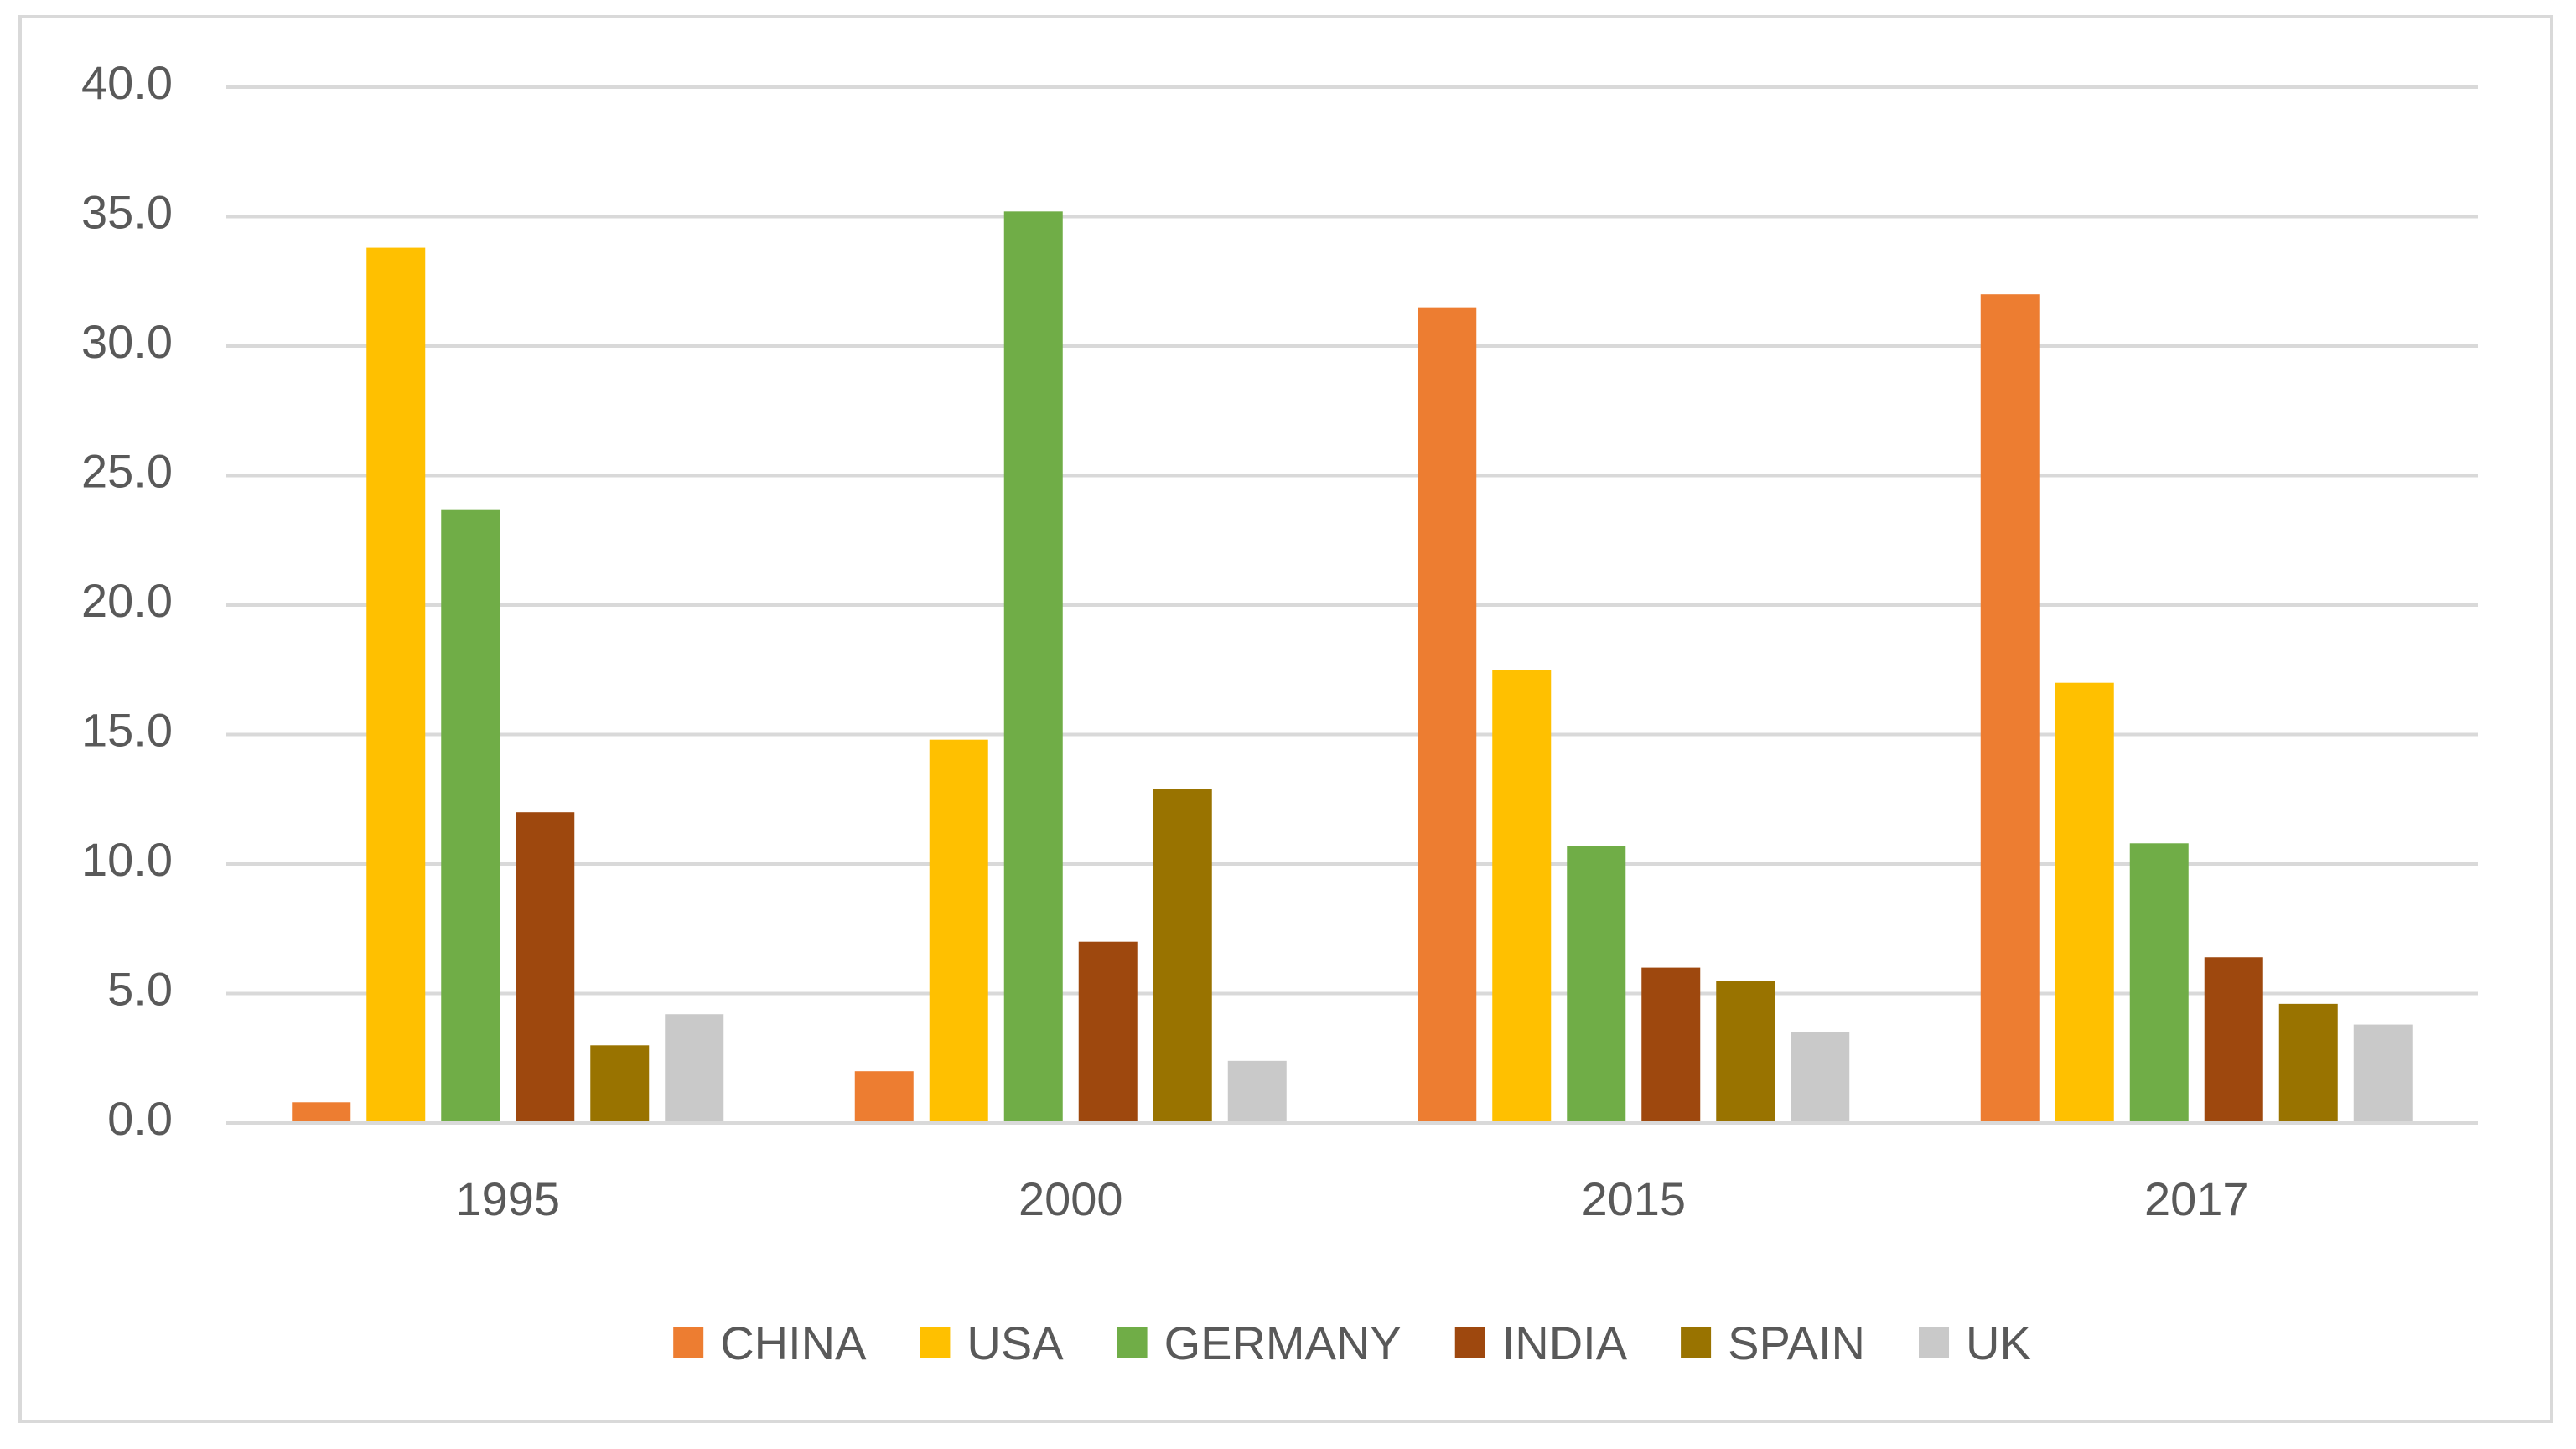 The image size is (2576, 1449). I want to click on y-tick-label: 40.0, so click(127, 82).